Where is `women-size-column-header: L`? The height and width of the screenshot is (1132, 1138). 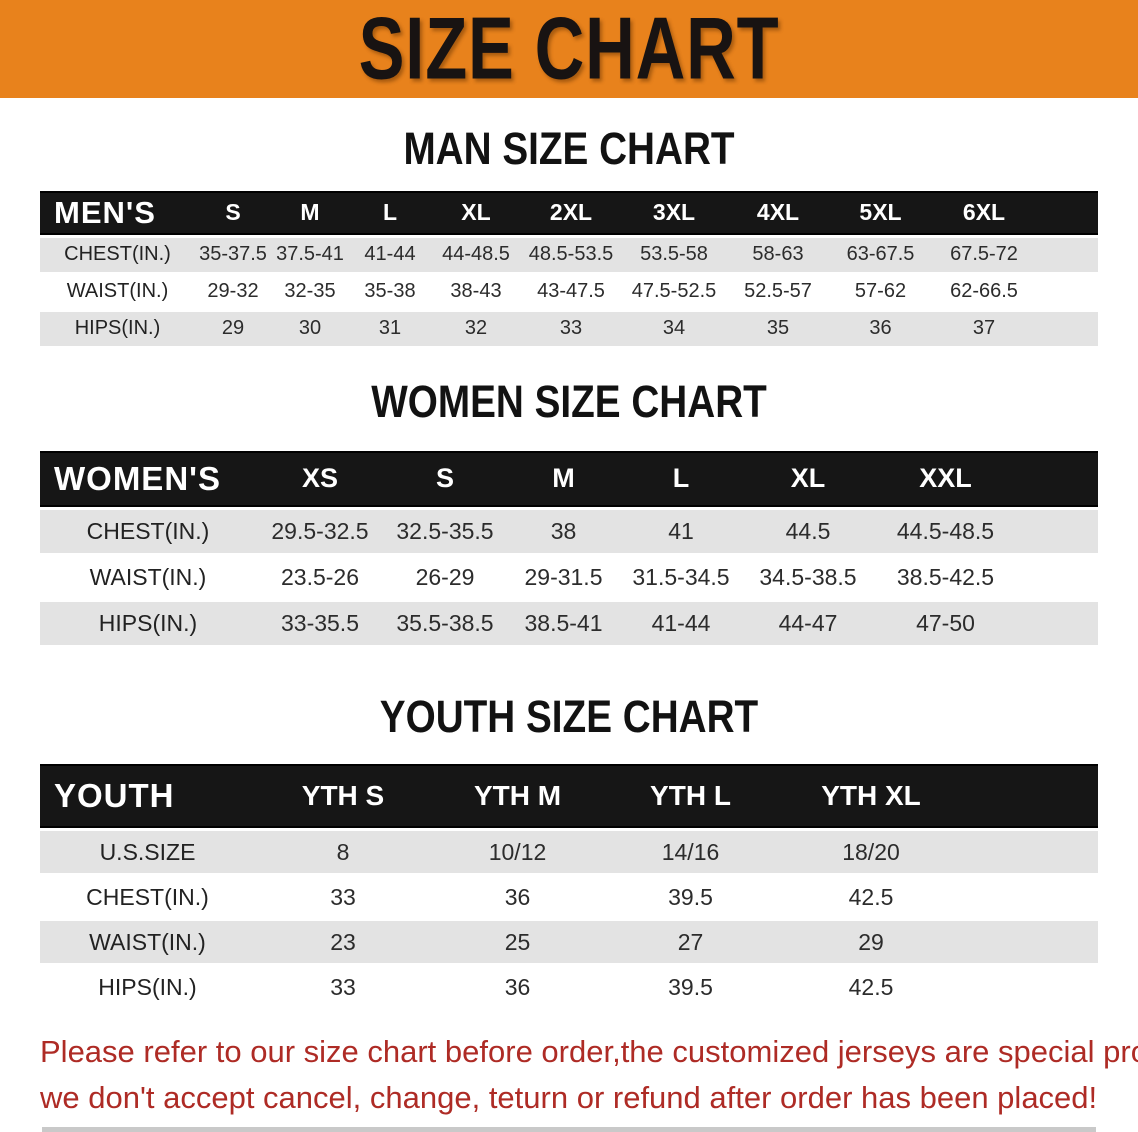
women-size-column-header: L is located at coordinates (681, 478).